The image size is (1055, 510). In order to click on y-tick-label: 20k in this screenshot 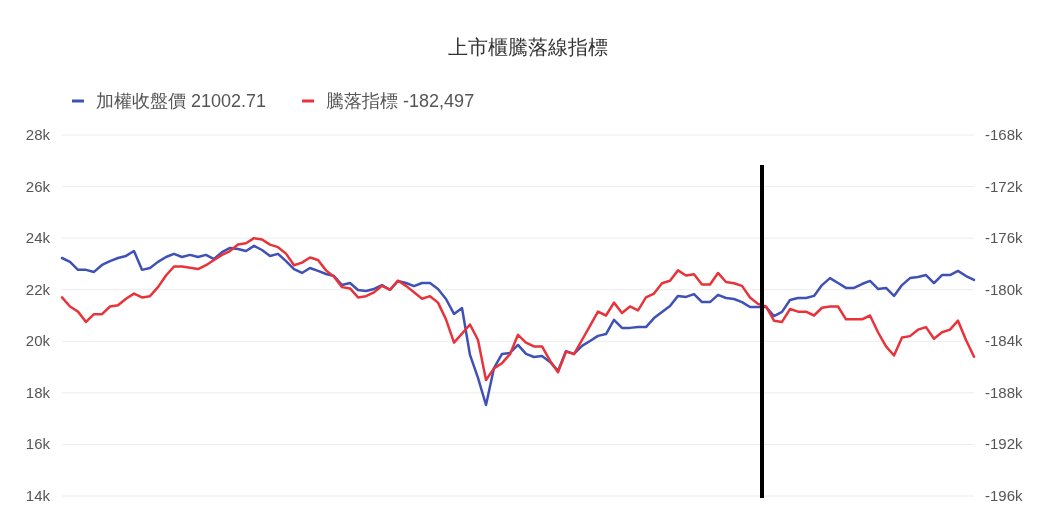, I will do `click(38, 341)`.